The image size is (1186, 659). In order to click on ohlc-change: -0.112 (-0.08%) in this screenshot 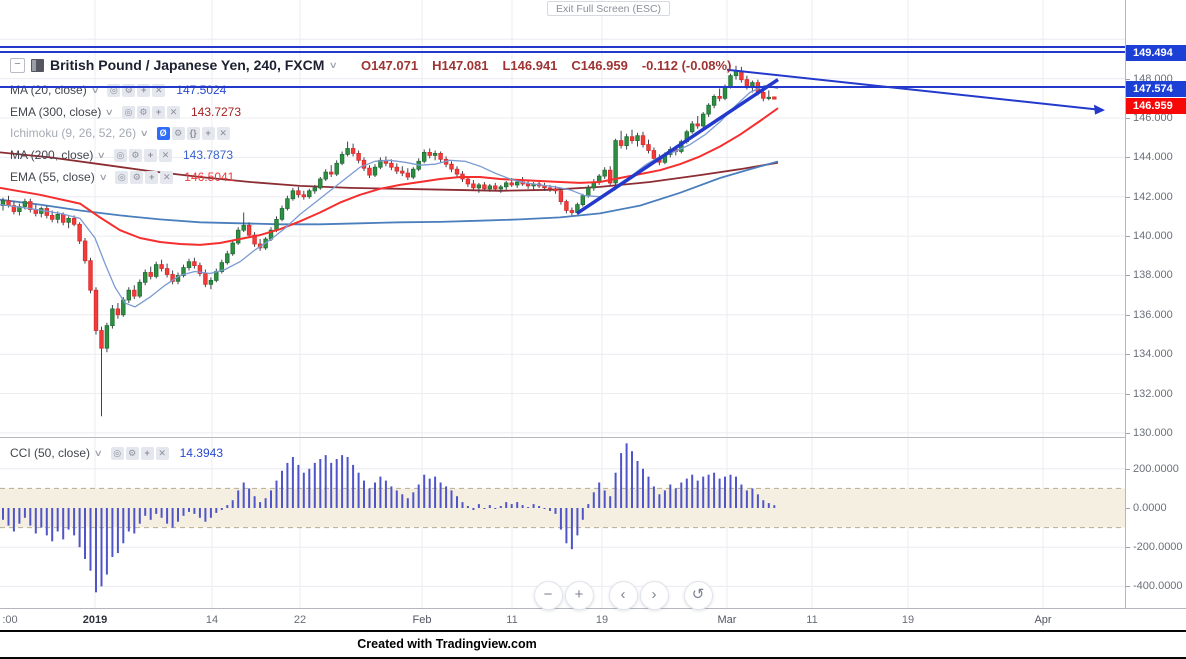, I will do `click(686, 65)`.